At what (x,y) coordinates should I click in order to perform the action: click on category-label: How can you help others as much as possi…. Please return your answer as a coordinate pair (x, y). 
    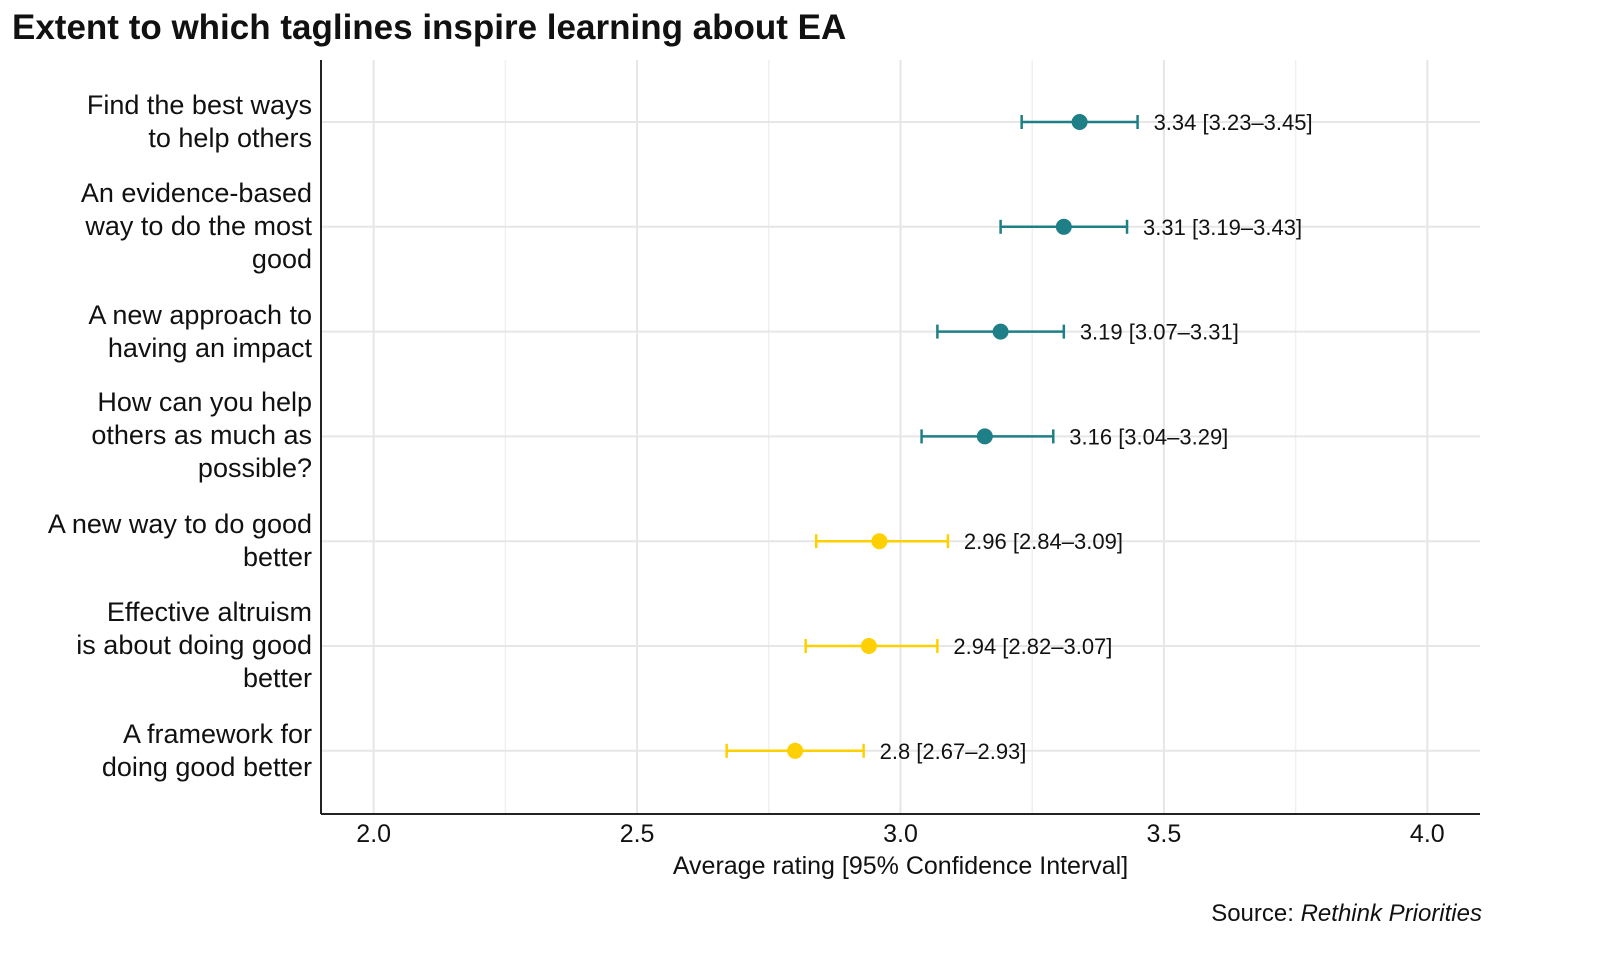
    Looking at the image, I should click on (201, 435).